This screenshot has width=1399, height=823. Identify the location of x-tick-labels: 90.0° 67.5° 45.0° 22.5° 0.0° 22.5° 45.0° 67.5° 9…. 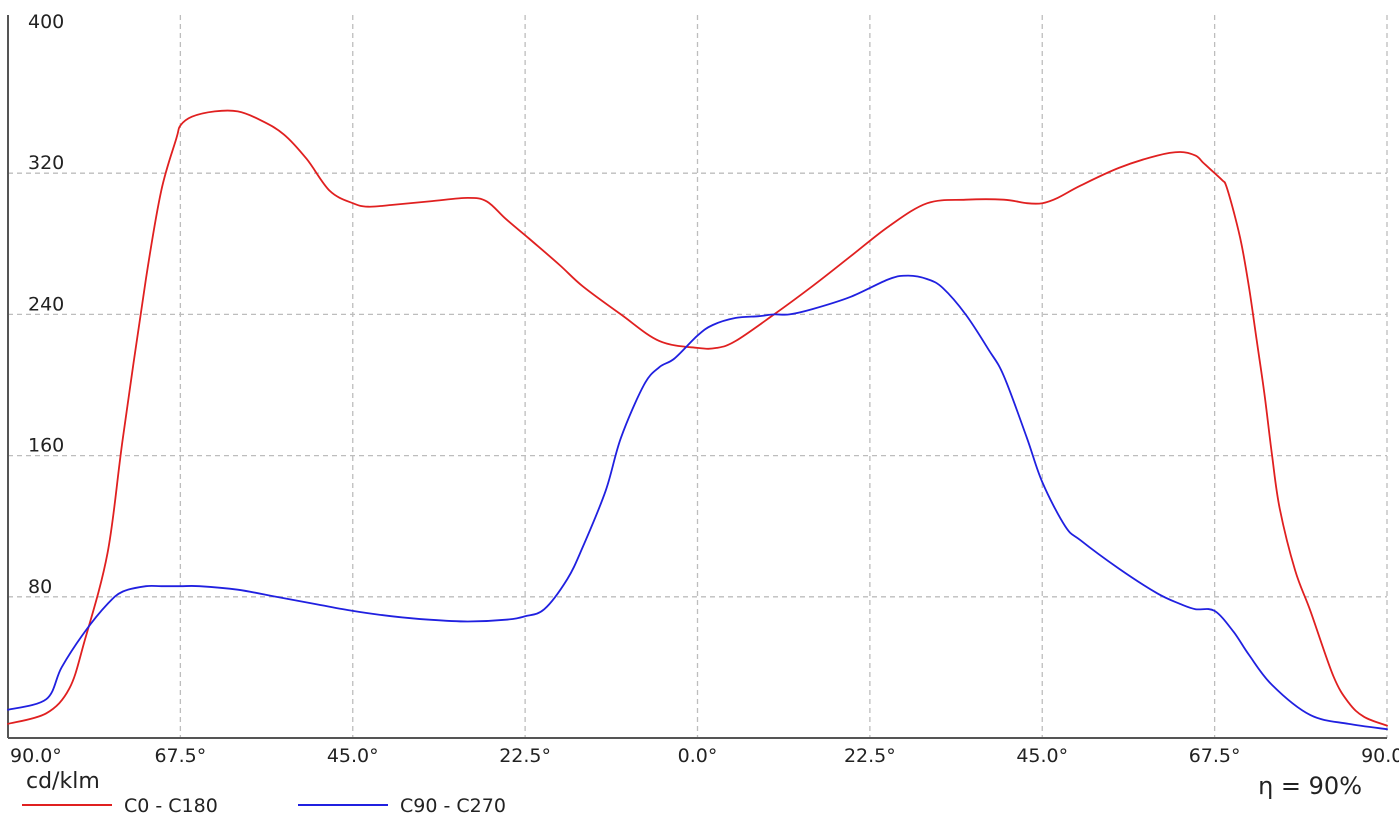
(704, 756).